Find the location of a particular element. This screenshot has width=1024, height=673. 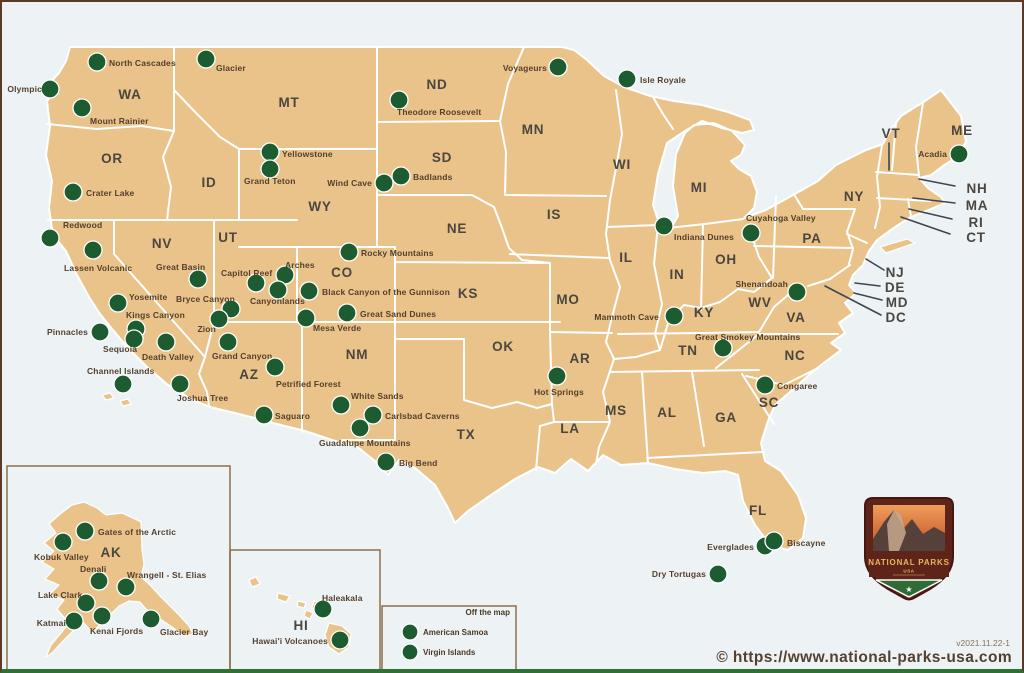

park-label-wrangell-st-elias: Wrangell - St. Elias is located at coordinates (166, 575).